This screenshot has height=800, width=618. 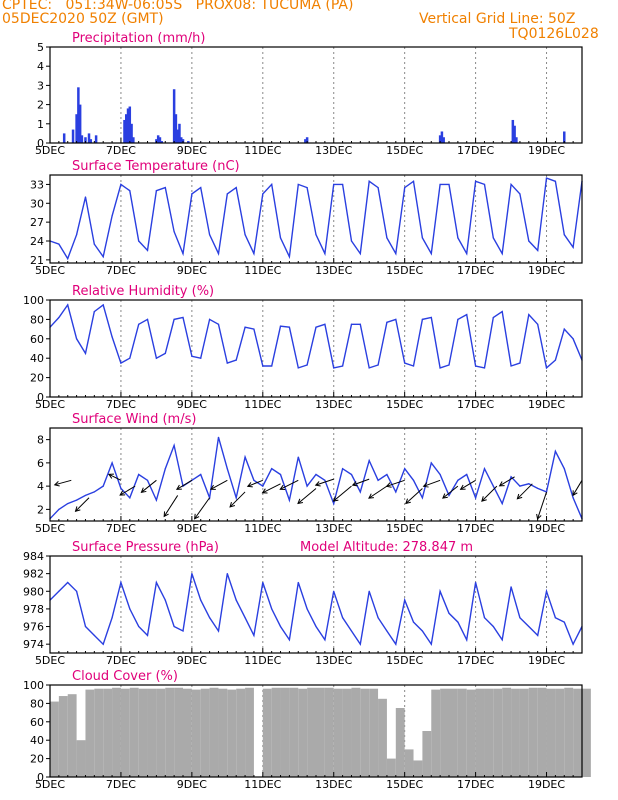 What do you see at coordinates (40, 397) in the screenshot?
I see `y-tick-label: 0` at bounding box center [40, 397].